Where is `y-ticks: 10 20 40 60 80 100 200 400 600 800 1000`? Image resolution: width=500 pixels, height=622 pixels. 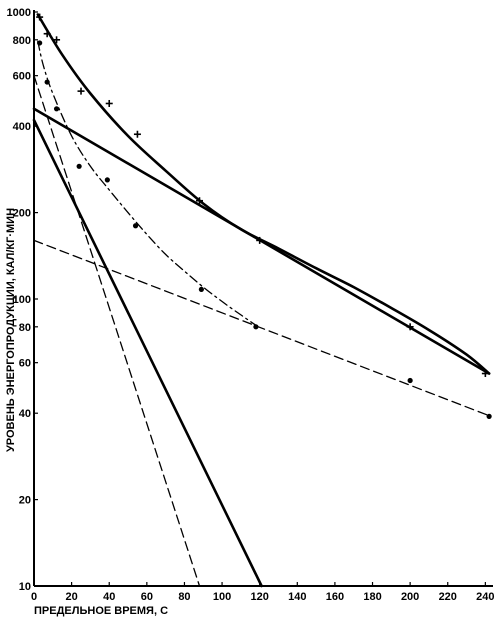 y-ticks: 10 20 40 60 80 100 200 400 600 800 1000 is located at coordinates (22, 300).